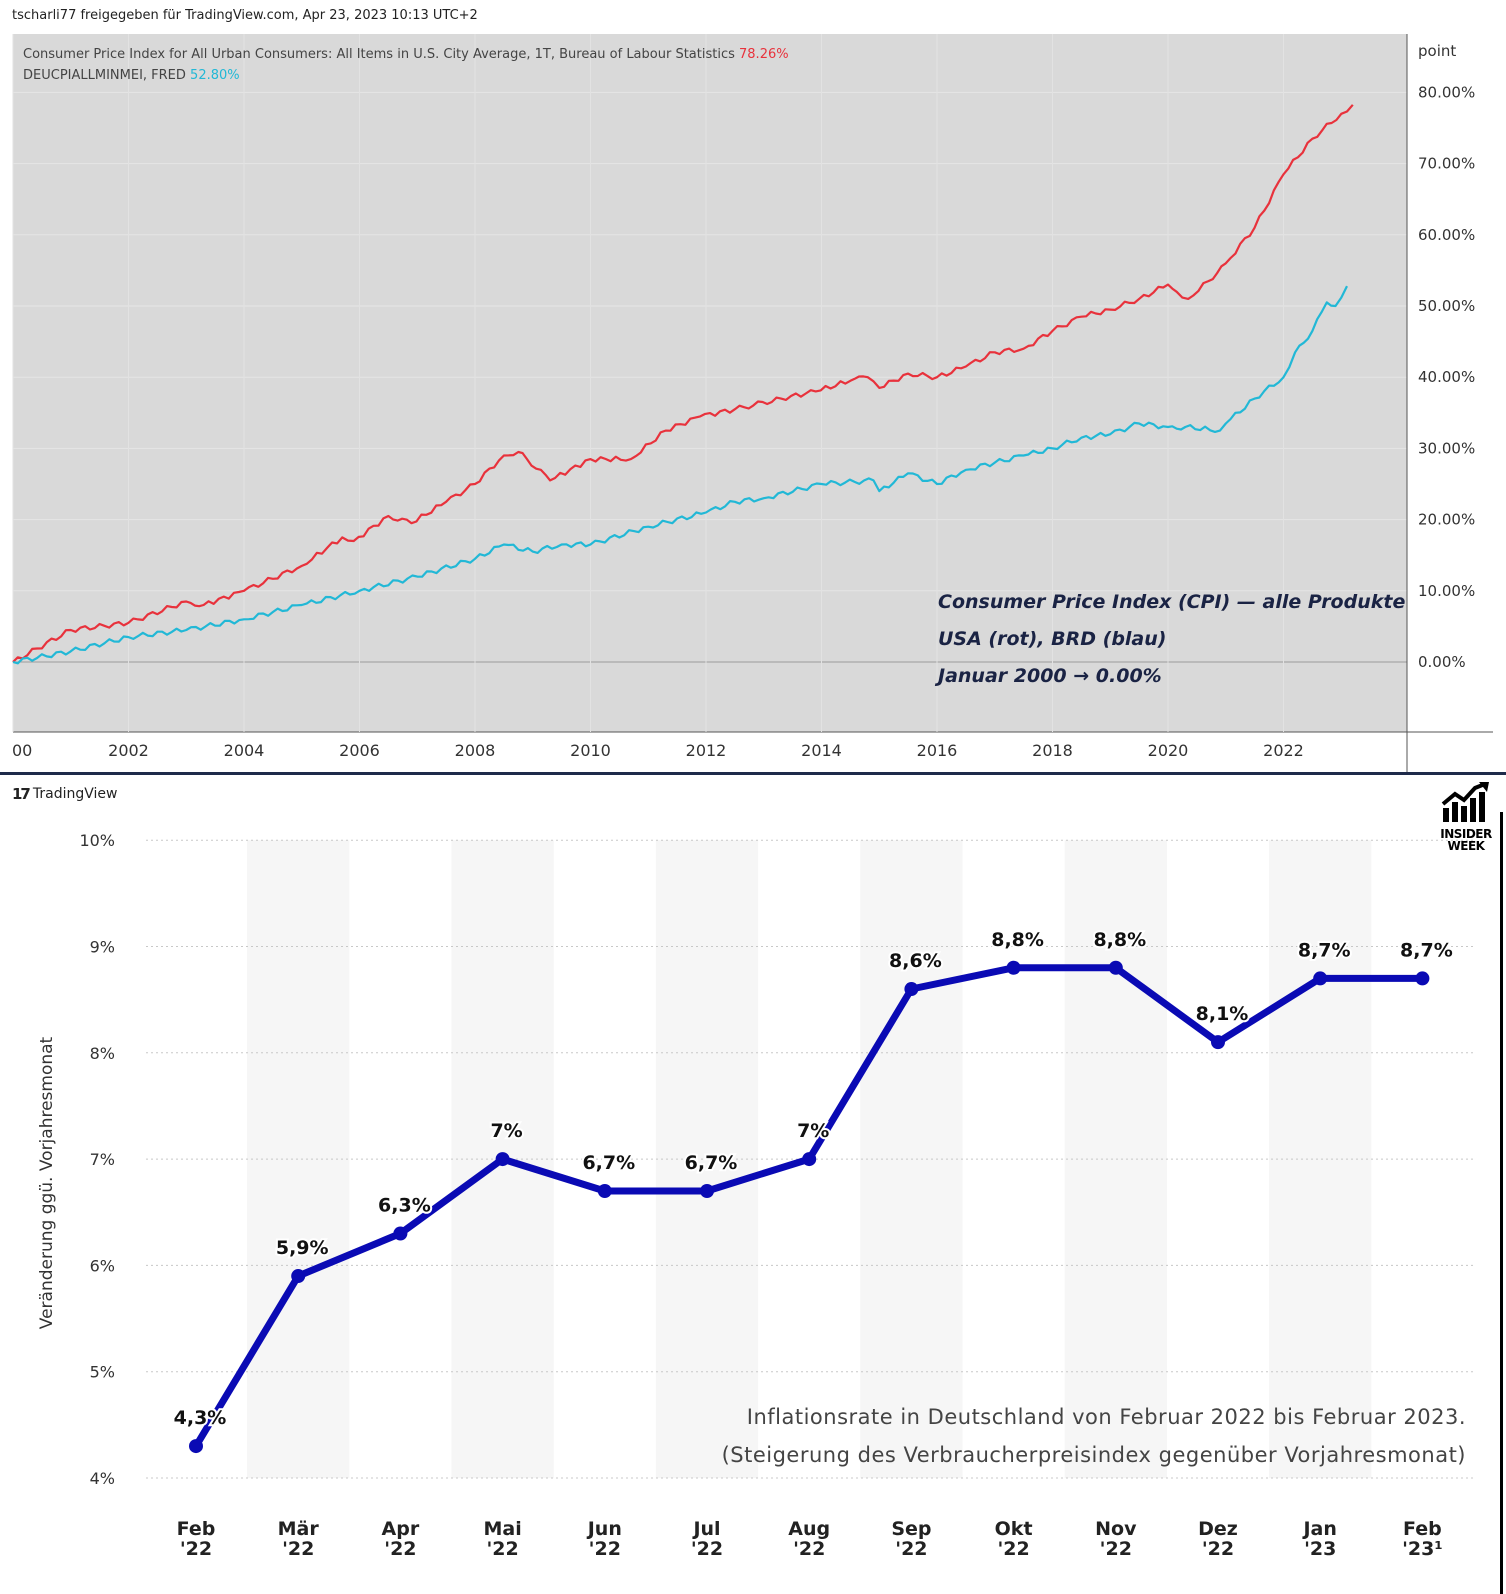 The height and width of the screenshot is (1594, 1506). Describe the element at coordinates (21, 794) in the screenshot. I see `tradingview-logo-icon: 17` at that location.